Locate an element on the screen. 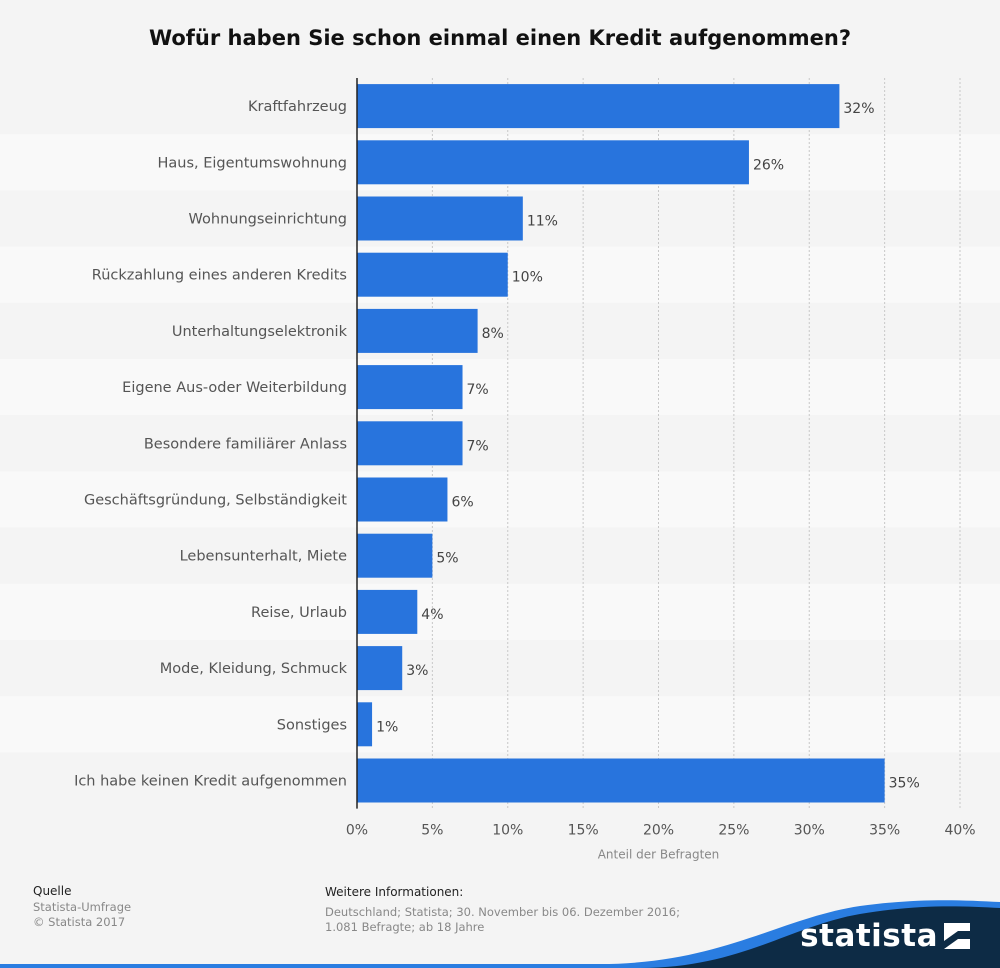 This screenshot has width=1000, height=968. category-label: Kraftfahrzeug is located at coordinates (297, 107).